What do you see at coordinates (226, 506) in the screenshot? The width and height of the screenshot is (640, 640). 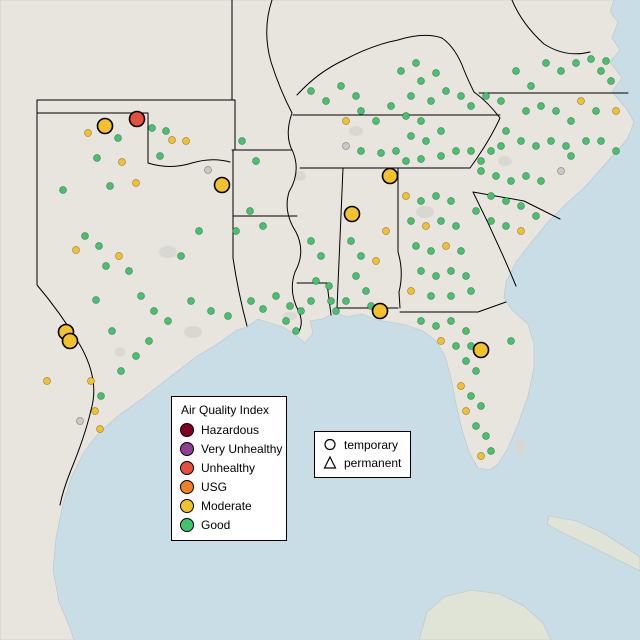 I see `legend-label: Moderate` at bounding box center [226, 506].